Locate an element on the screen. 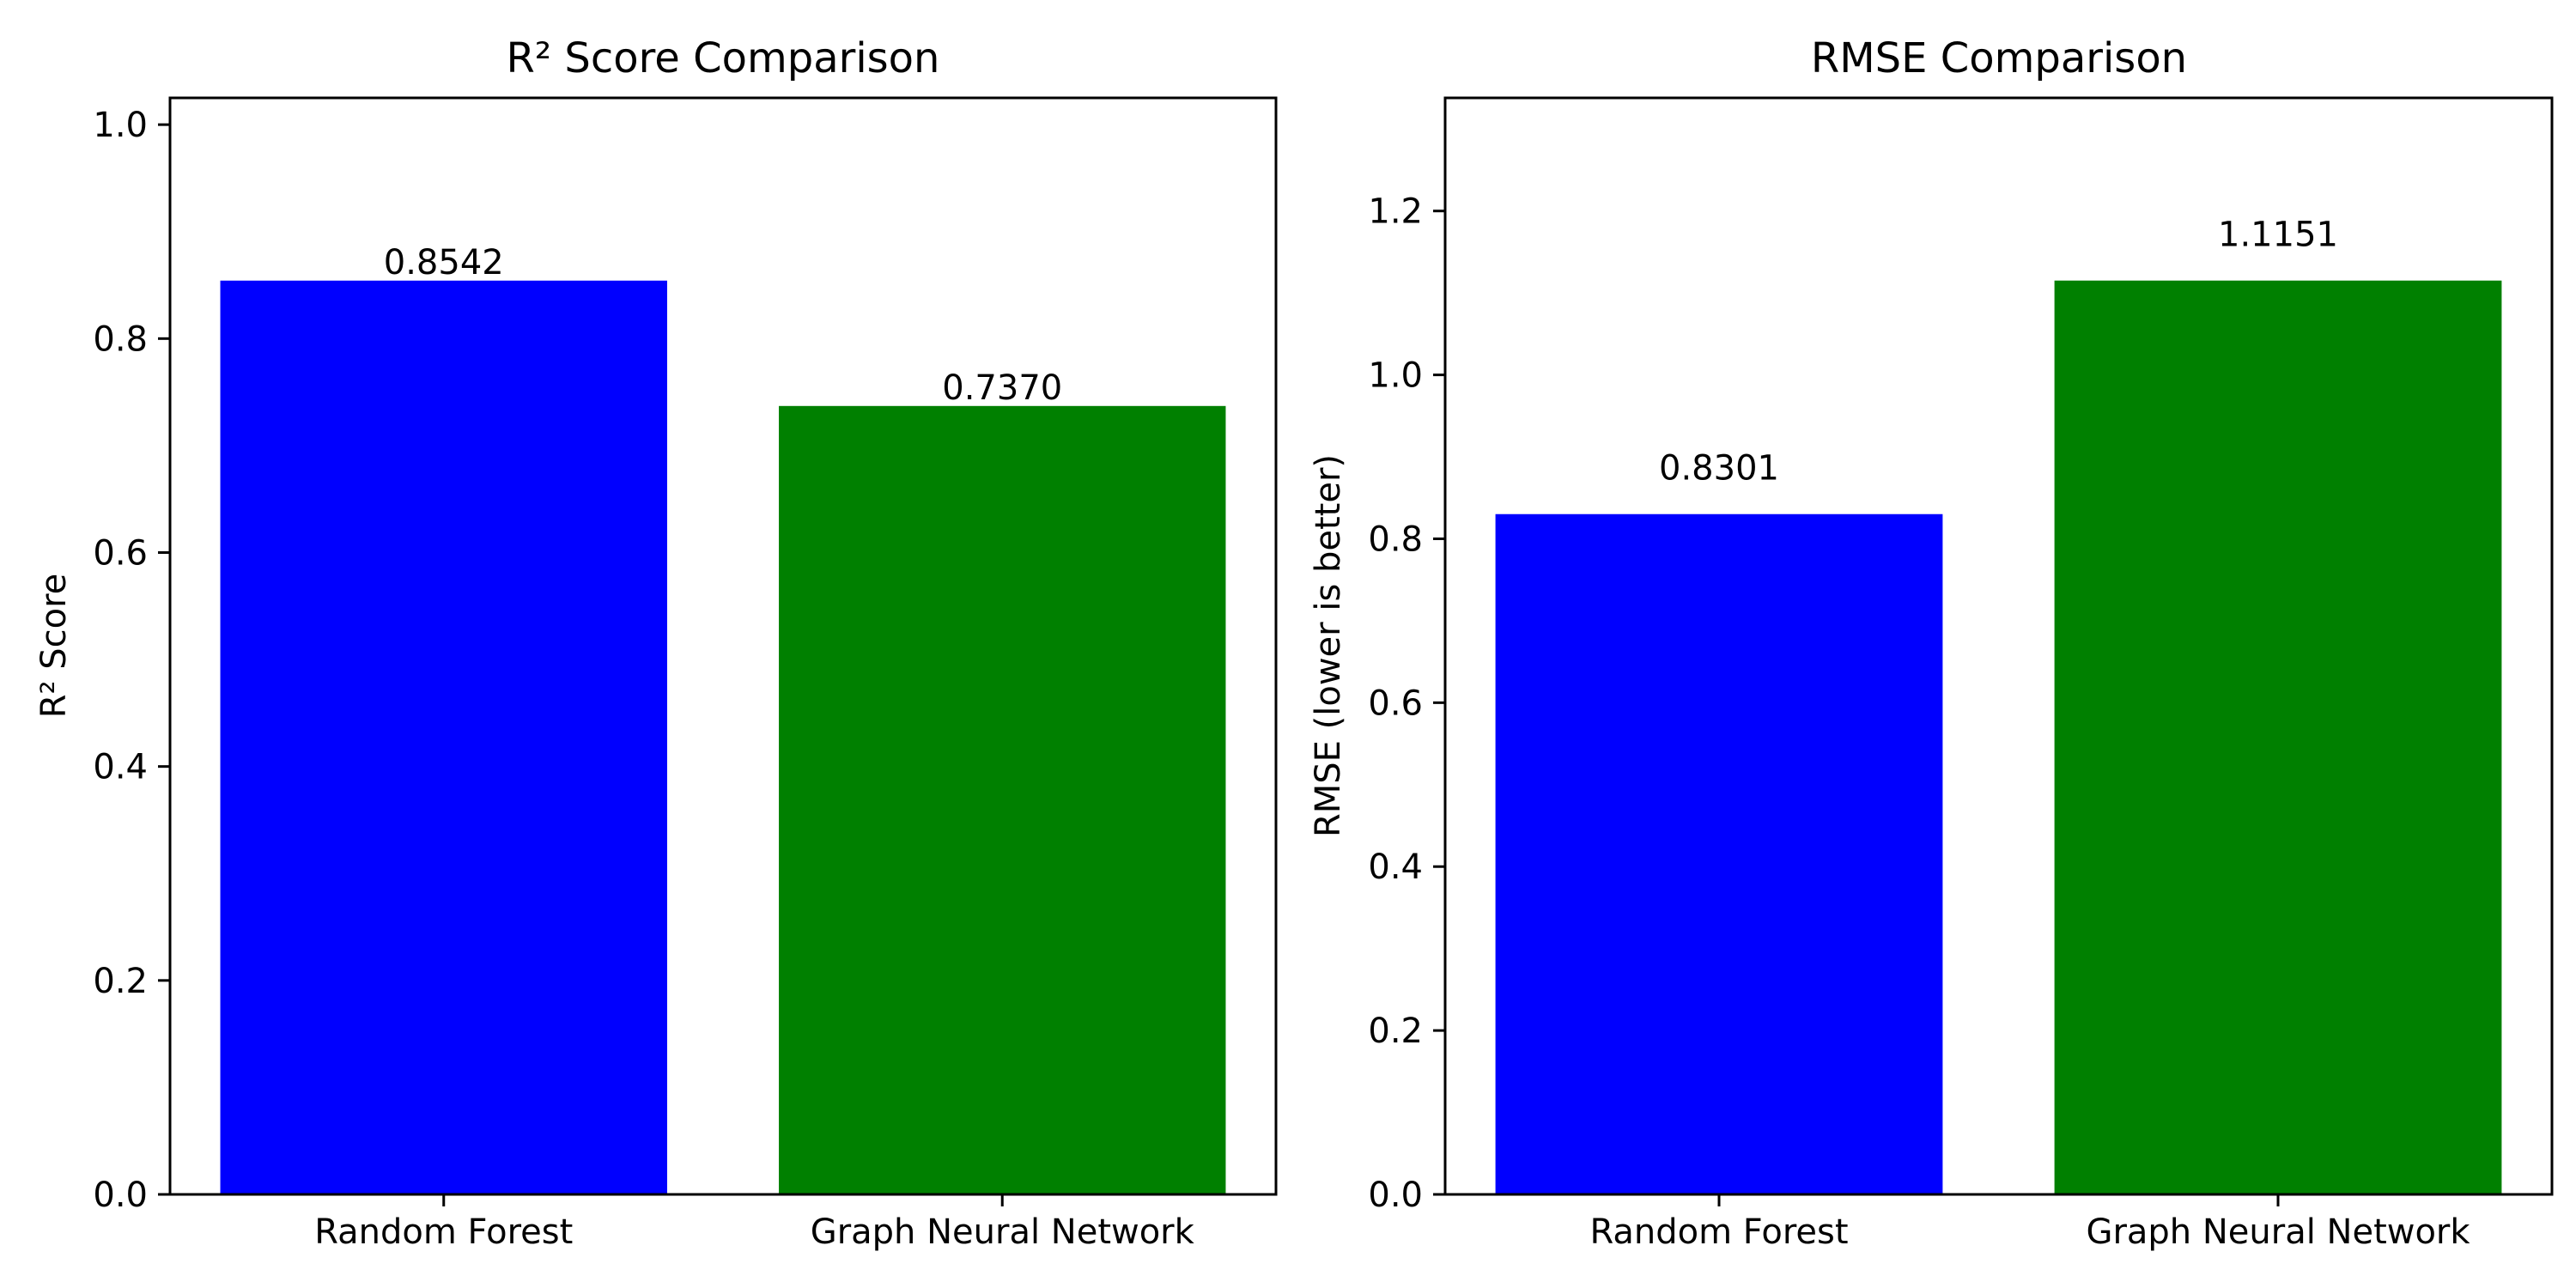  rmse-y-ticks: 0.0 0.2 0.4 0.6 0.8 1.0 1.2 is located at coordinates (1407, 704).